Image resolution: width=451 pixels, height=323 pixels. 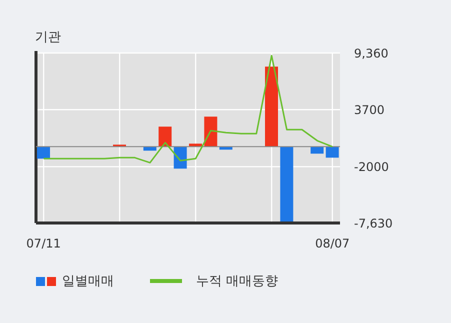 What do you see at coordinates (87, 281) in the screenshot?
I see `legend-label: 일별매매` at bounding box center [87, 281].